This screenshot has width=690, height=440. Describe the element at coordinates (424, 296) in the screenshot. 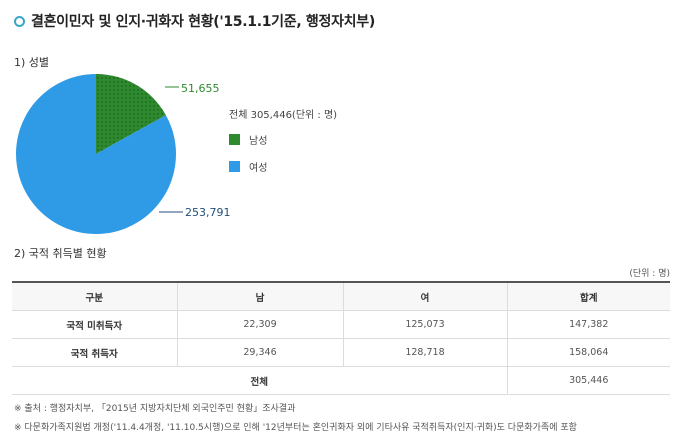

I see `table-header-female: 여` at that location.